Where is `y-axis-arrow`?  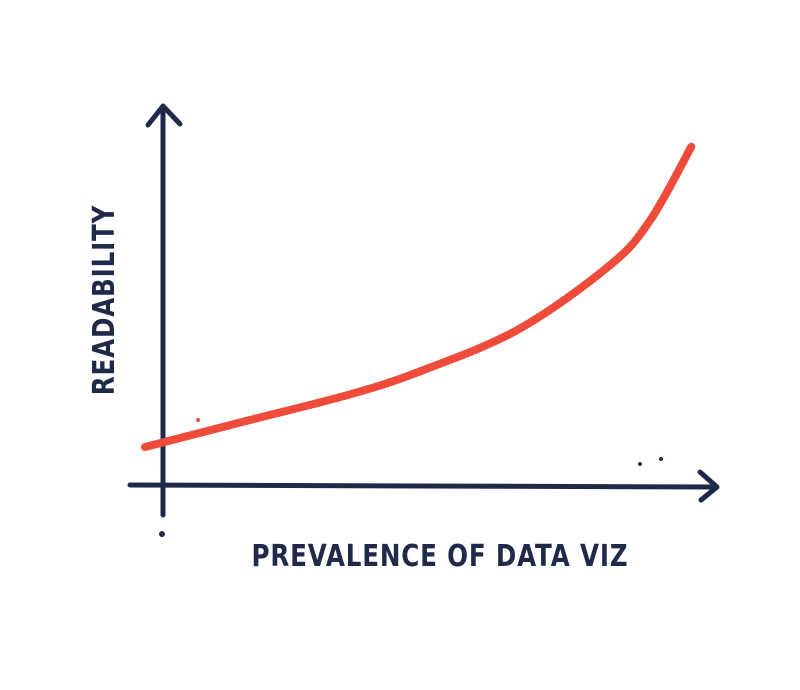
y-axis-arrow is located at coordinates (164, 115).